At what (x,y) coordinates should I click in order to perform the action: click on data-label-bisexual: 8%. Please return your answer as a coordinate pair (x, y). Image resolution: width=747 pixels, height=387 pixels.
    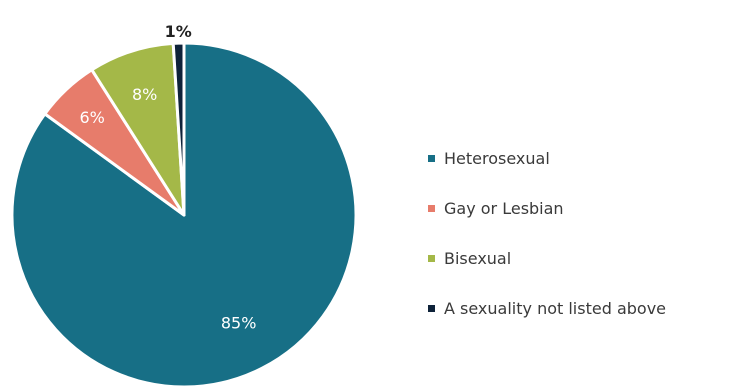
    Looking at the image, I should click on (144, 94).